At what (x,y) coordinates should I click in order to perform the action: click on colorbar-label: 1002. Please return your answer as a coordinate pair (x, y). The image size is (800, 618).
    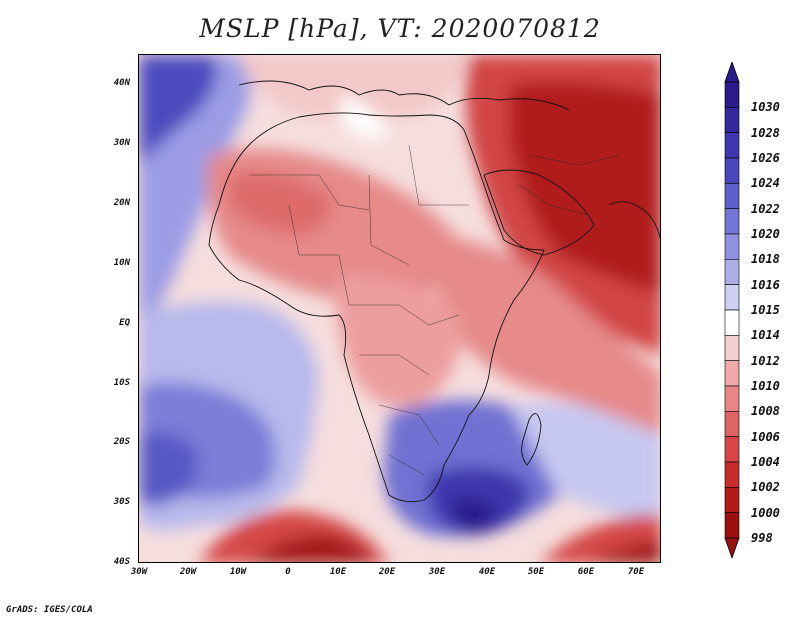
    Looking at the image, I should click on (765, 487).